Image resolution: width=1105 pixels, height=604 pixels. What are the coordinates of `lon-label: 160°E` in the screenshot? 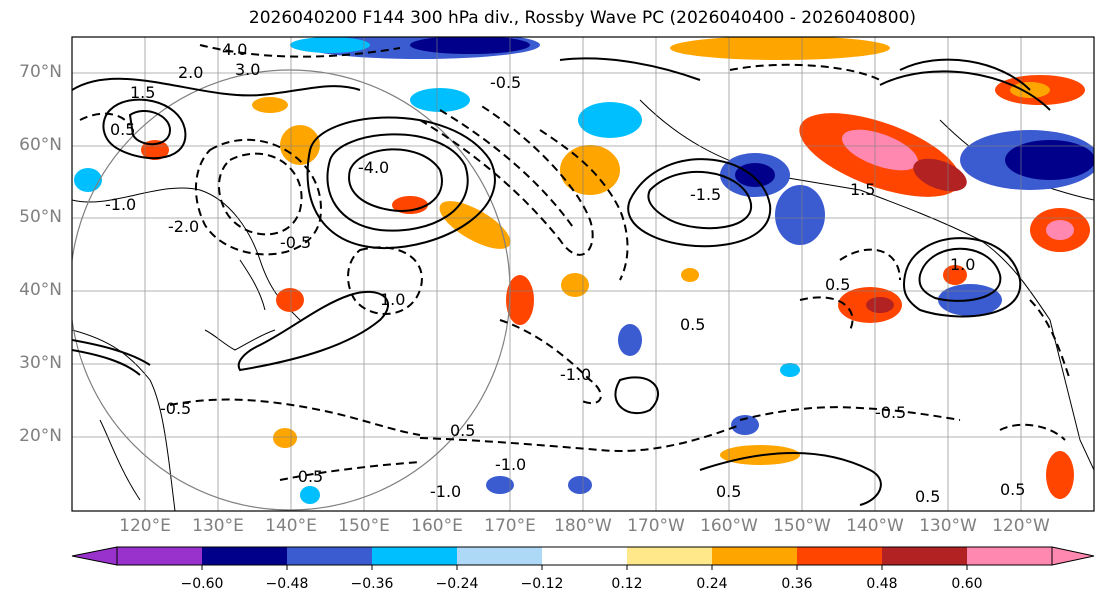 It's located at (437, 526).